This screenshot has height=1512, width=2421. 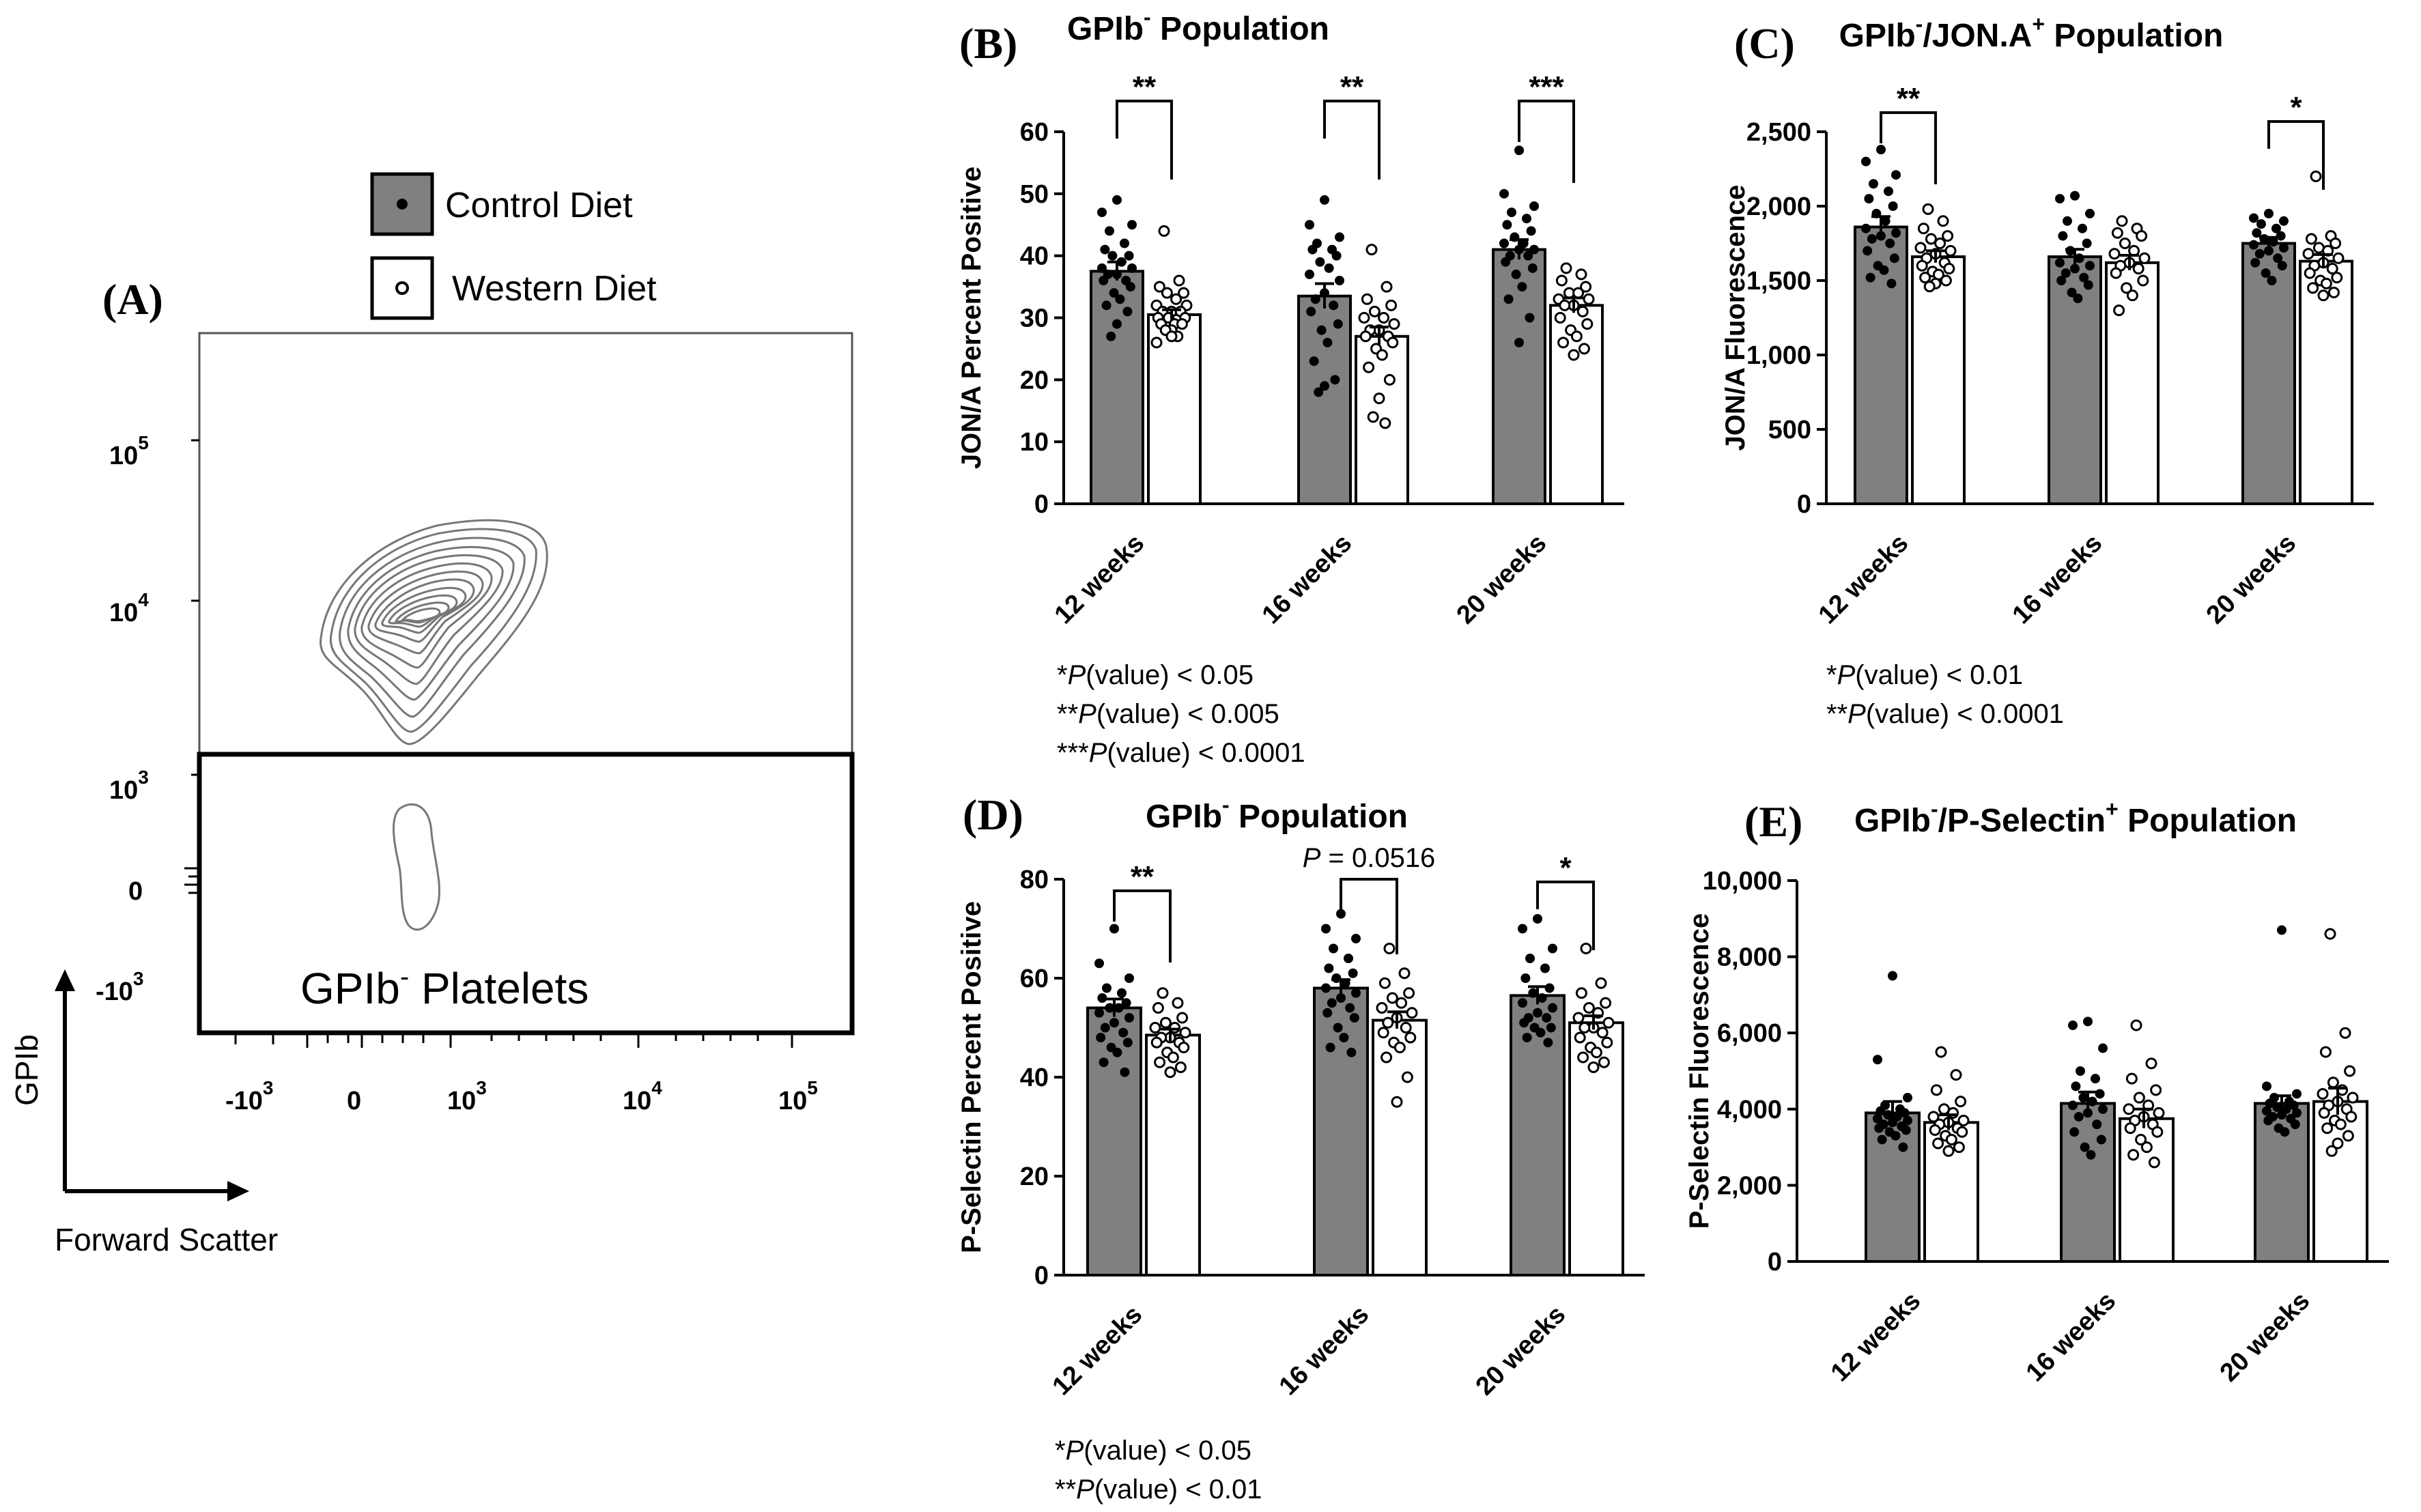 I want to click on flow-x-tick-label: 10⁵, so click(x=798, y=1096).